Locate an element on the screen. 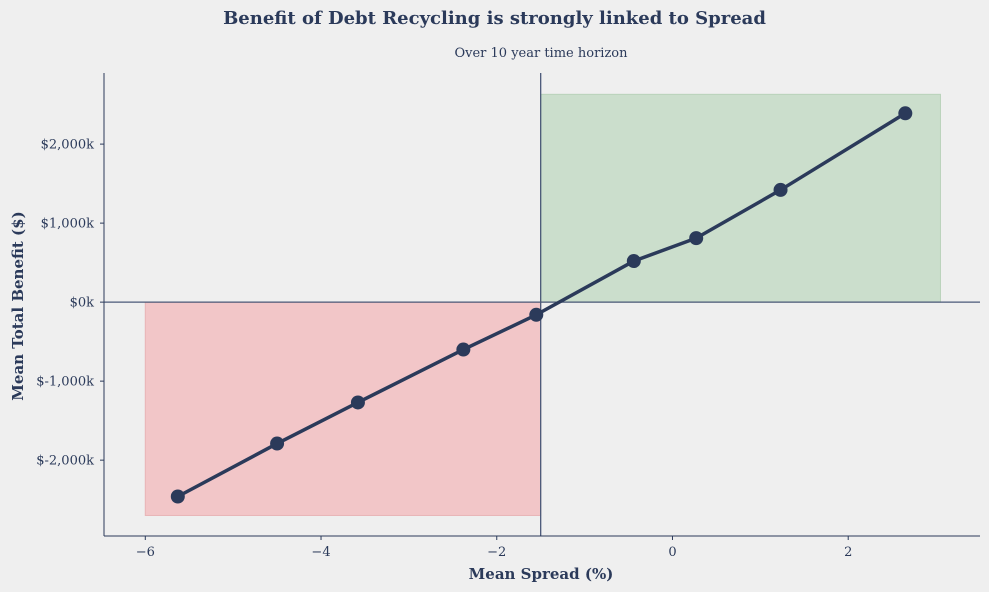 This screenshot has width=989, height=592. y-tick-label: $-2,000k is located at coordinates (65, 461).